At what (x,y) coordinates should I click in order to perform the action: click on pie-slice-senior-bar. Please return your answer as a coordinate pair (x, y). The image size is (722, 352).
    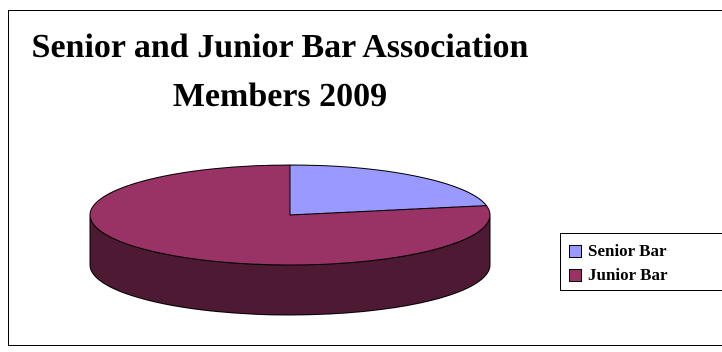
    Looking at the image, I should click on (388, 190).